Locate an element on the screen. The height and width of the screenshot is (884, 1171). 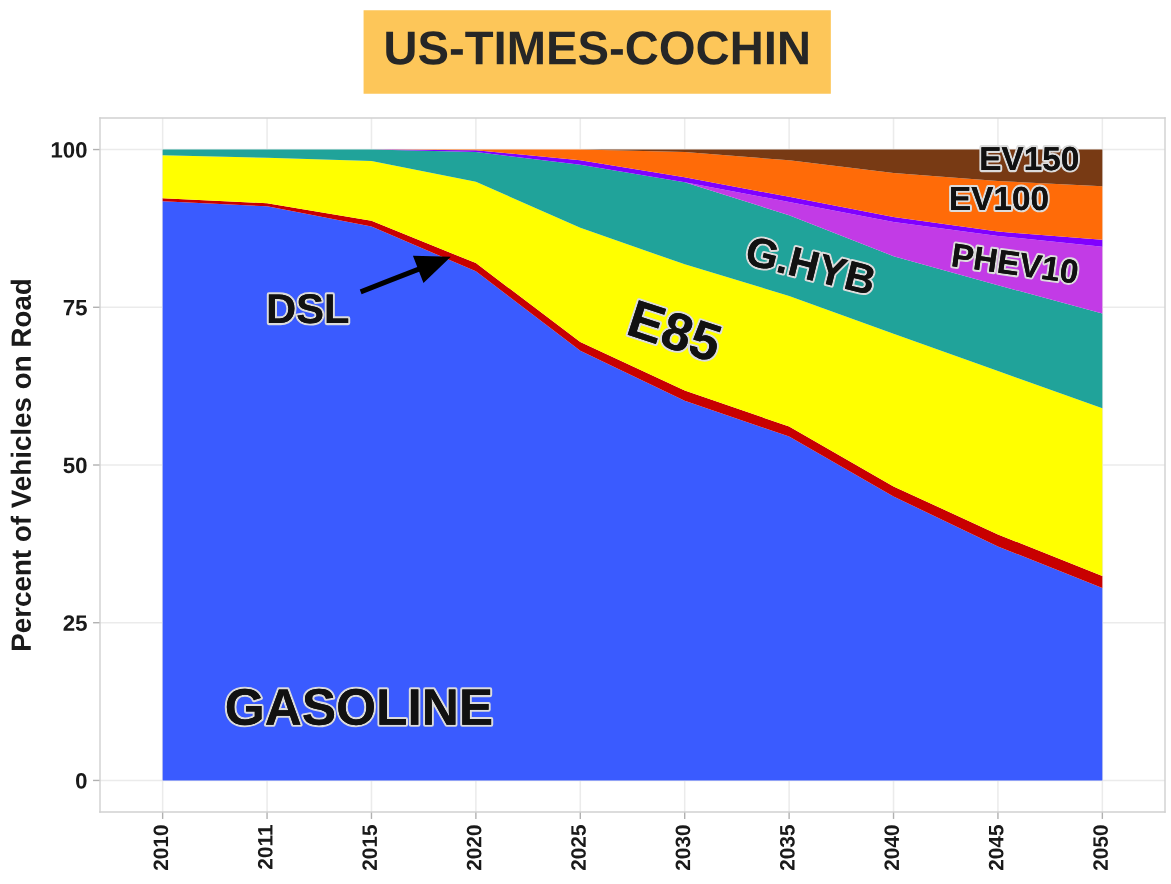
x-tick-label: 2035 is located at coordinates (787, 848).